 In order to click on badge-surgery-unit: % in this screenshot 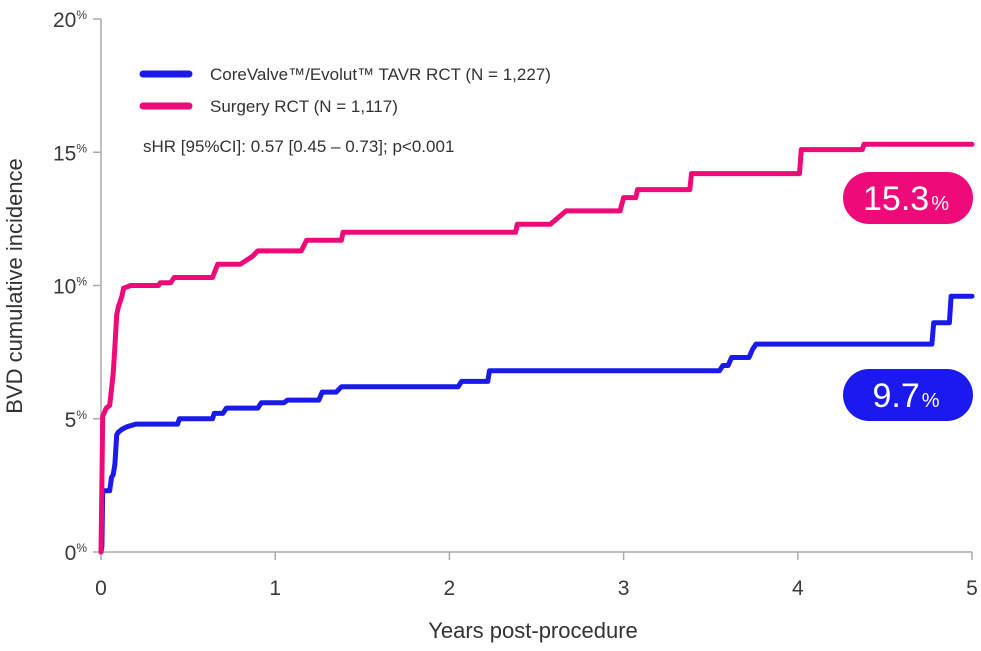, I will do `click(940, 204)`.